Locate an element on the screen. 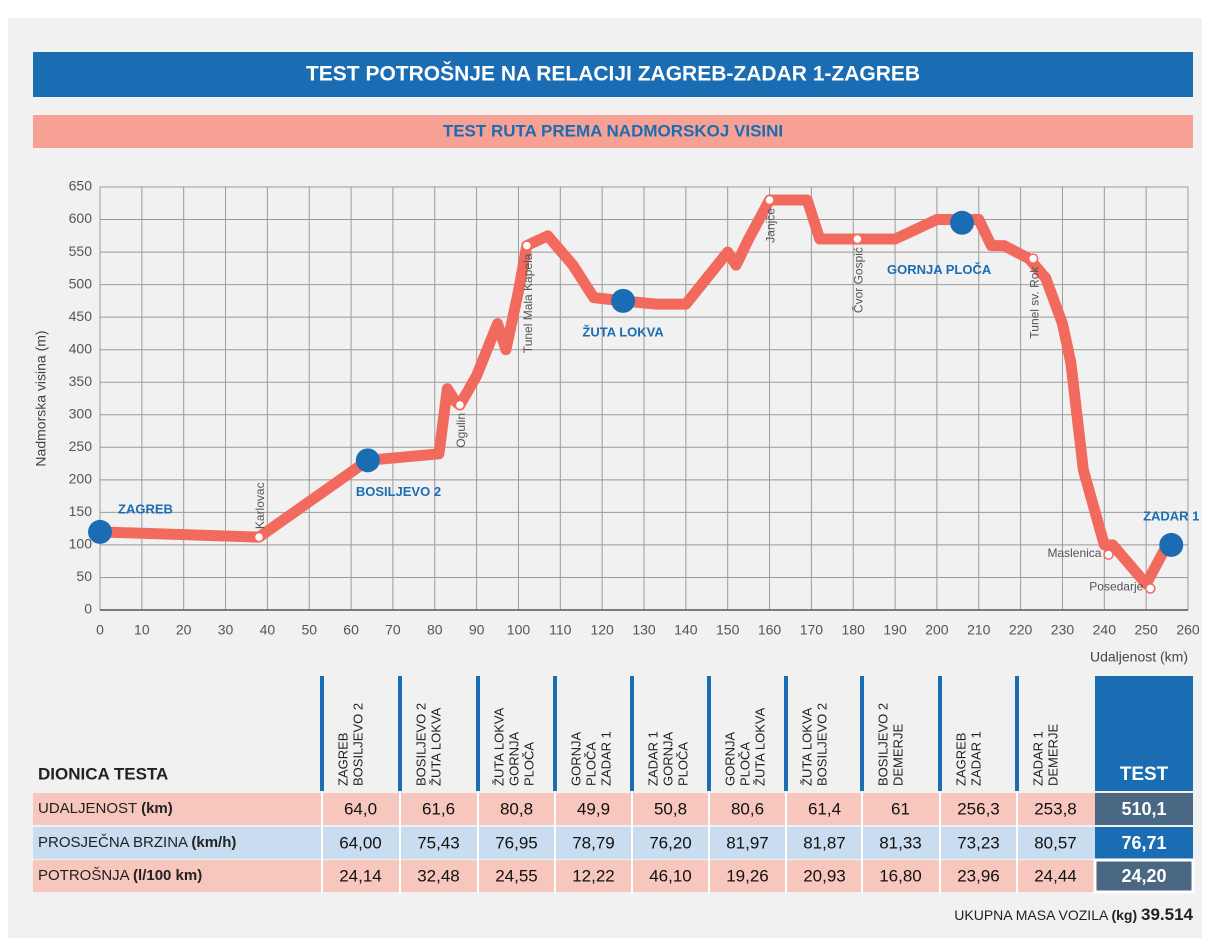 The image size is (1209, 948). x-tick-label: 160 is located at coordinates (770, 630).